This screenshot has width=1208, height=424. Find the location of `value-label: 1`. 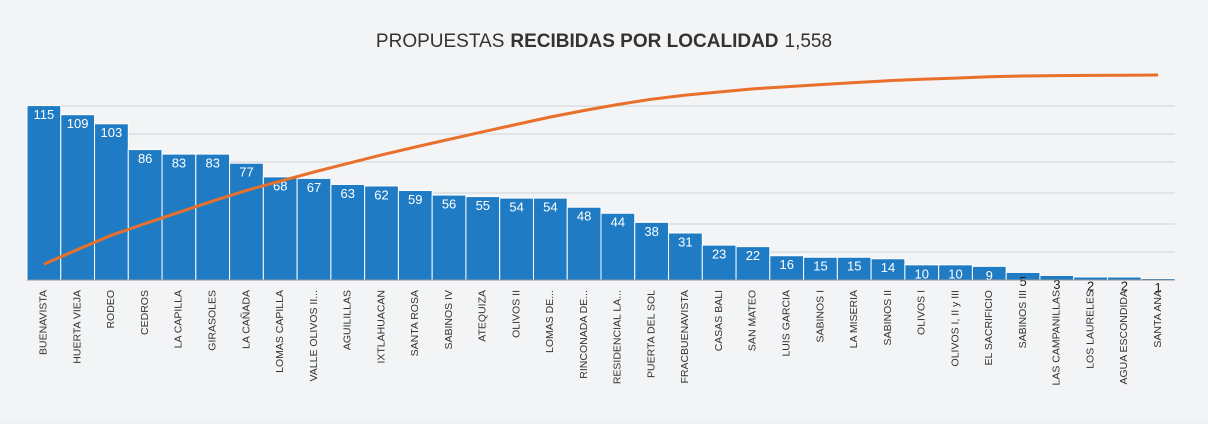

value-label: 1 is located at coordinates (1158, 287).